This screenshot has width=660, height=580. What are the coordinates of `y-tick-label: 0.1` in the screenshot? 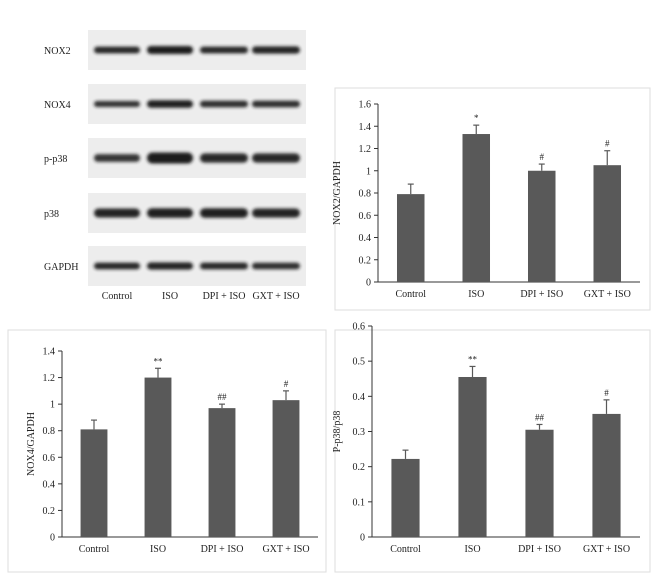 It's located at (359, 502).